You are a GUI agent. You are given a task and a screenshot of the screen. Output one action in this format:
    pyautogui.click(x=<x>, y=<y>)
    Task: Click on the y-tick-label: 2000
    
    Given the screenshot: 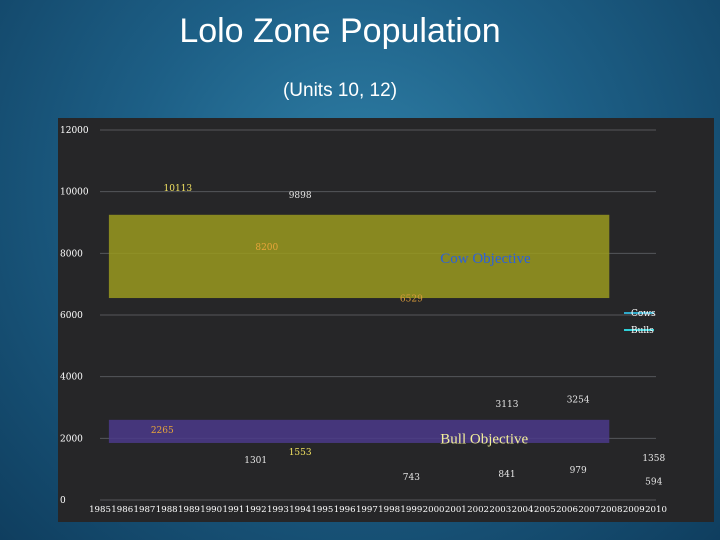 What is the action you would take?
    pyautogui.click(x=71, y=439)
    